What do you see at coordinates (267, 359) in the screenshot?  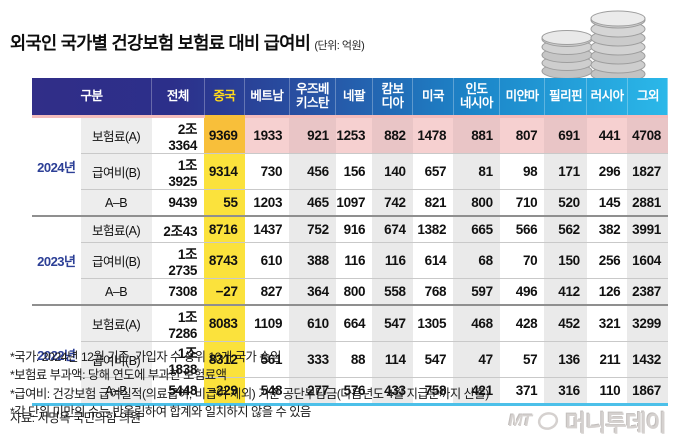 I see `value-cell: 561` at bounding box center [267, 359].